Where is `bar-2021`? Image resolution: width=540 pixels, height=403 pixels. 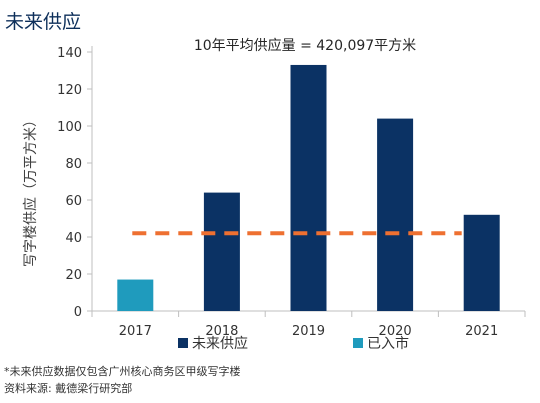
bar-2021 is located at coordinates (481, 262).